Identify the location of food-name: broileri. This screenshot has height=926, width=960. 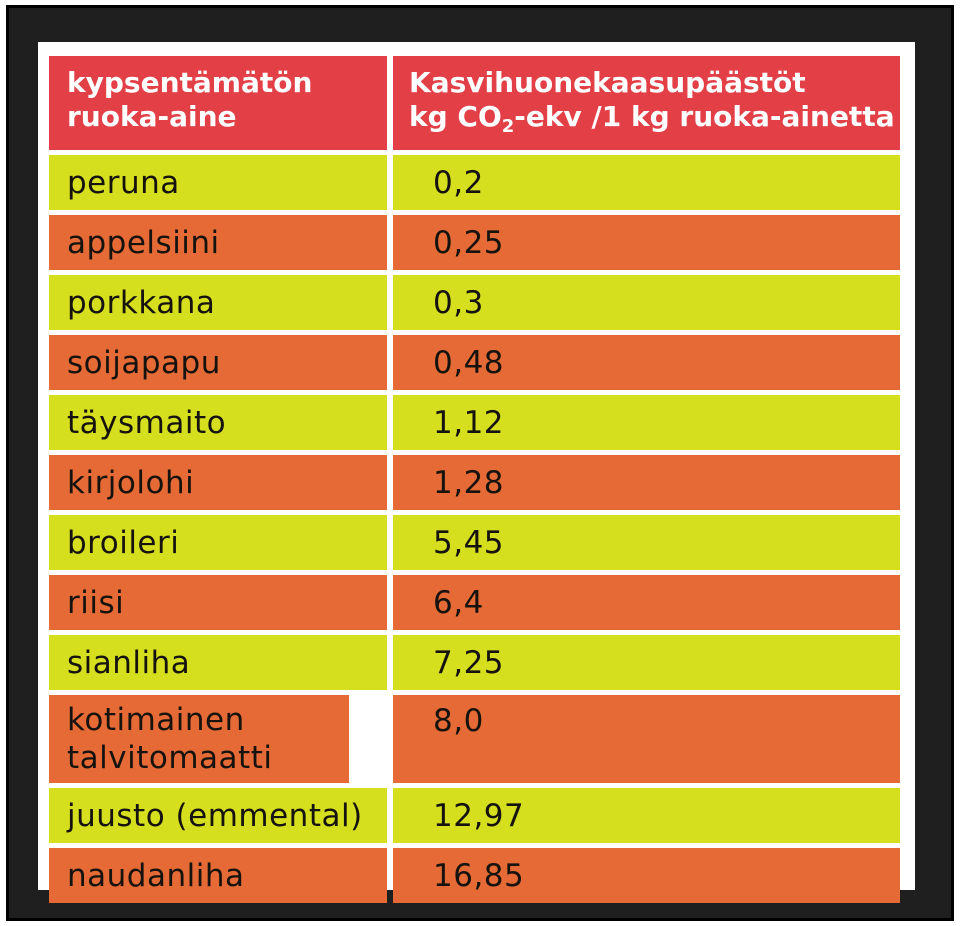
(218, 542).